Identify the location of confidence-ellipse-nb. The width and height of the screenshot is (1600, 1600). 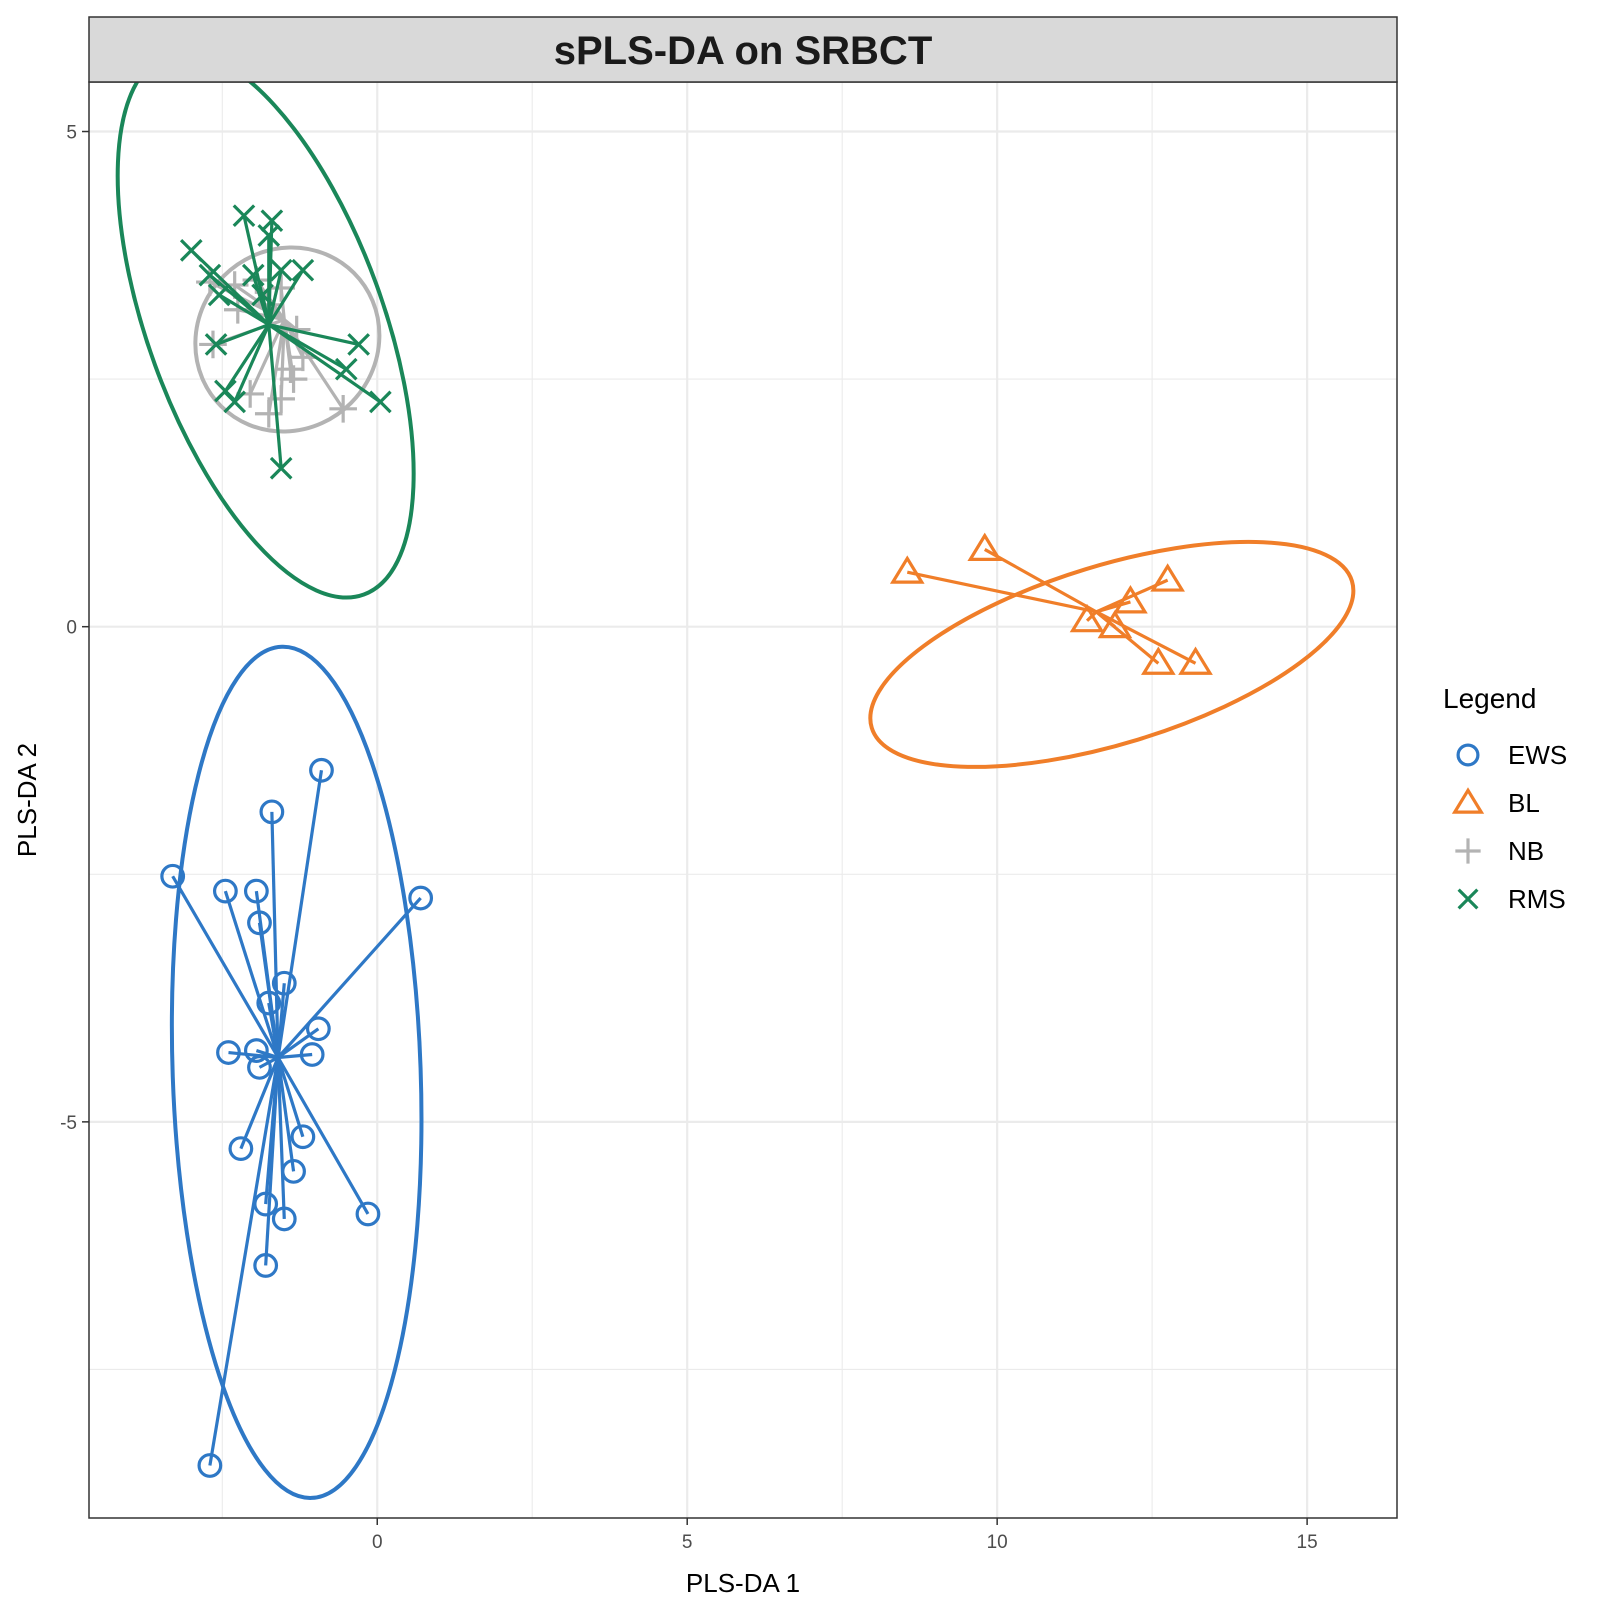
(287, 339).